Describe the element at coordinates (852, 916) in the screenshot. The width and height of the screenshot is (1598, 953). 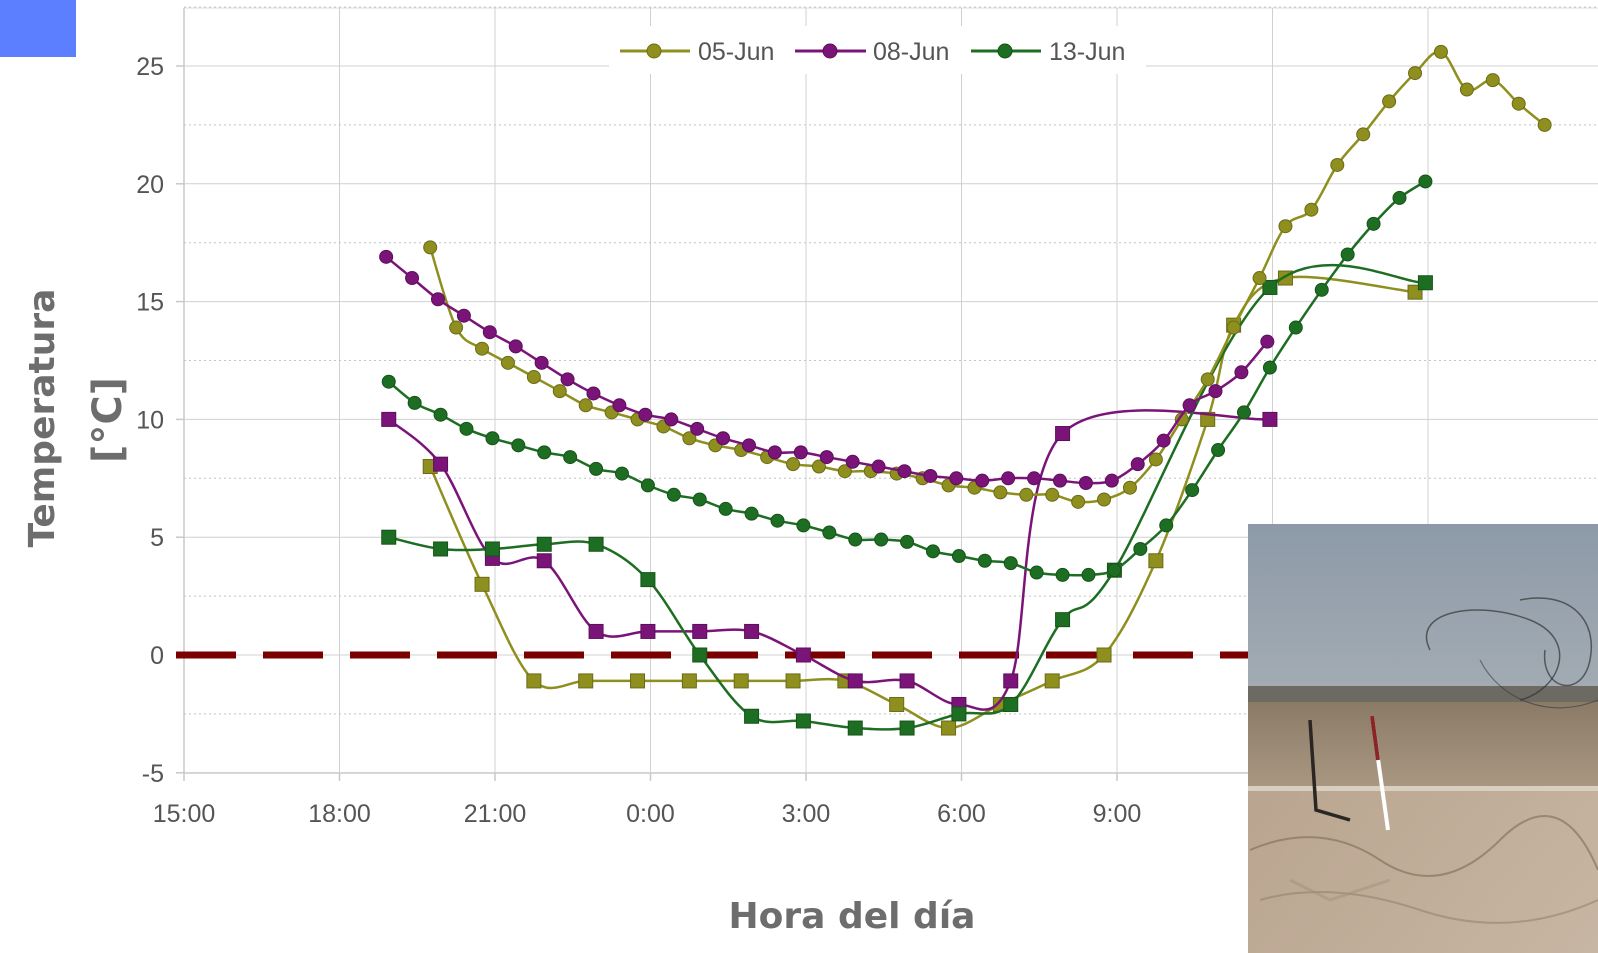
I see `x-axis-title: Hora del día` at that location.